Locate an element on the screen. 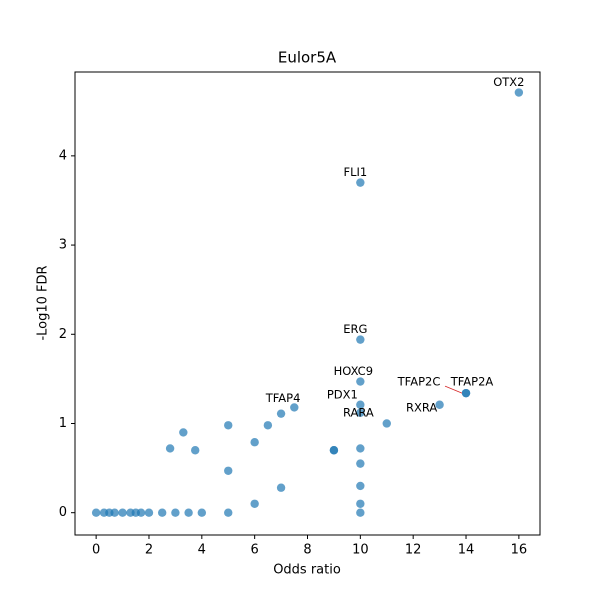 This screenshot has height=600, width=600. x-tick-label: 8 is located at coordinates (307, 550).